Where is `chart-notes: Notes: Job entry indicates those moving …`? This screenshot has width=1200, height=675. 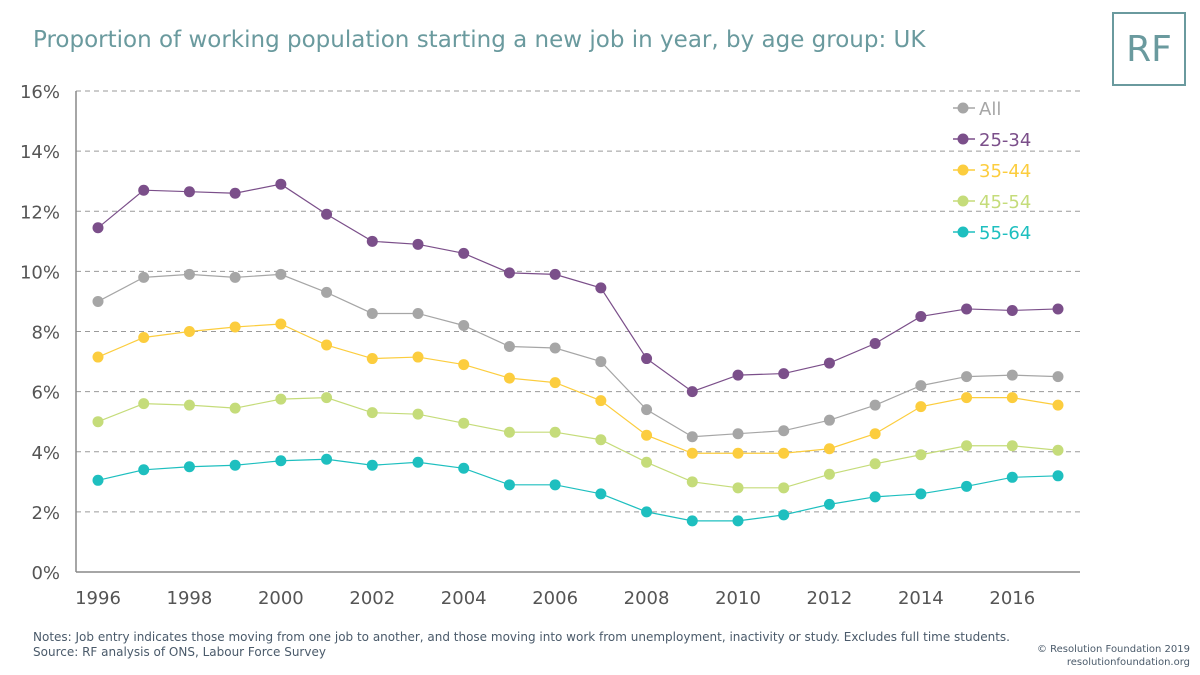
chart-notes: Notes: Job entry indicates those moving … is located at coordinates (521, 645).